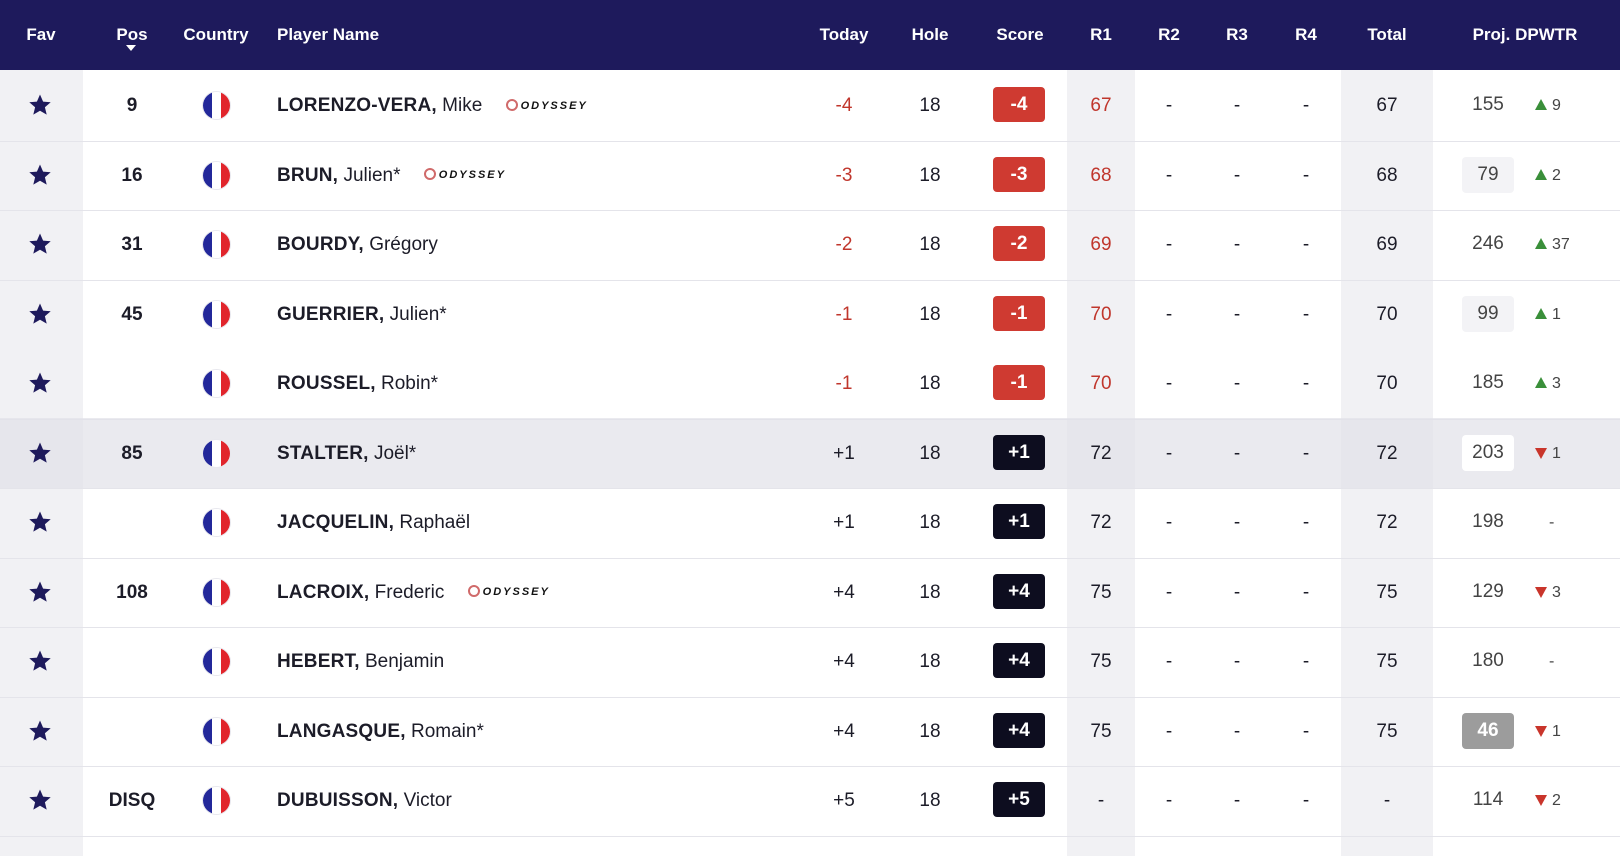  I want to click on player-name: ROUSSEL, Robin*, so click(357, 383).